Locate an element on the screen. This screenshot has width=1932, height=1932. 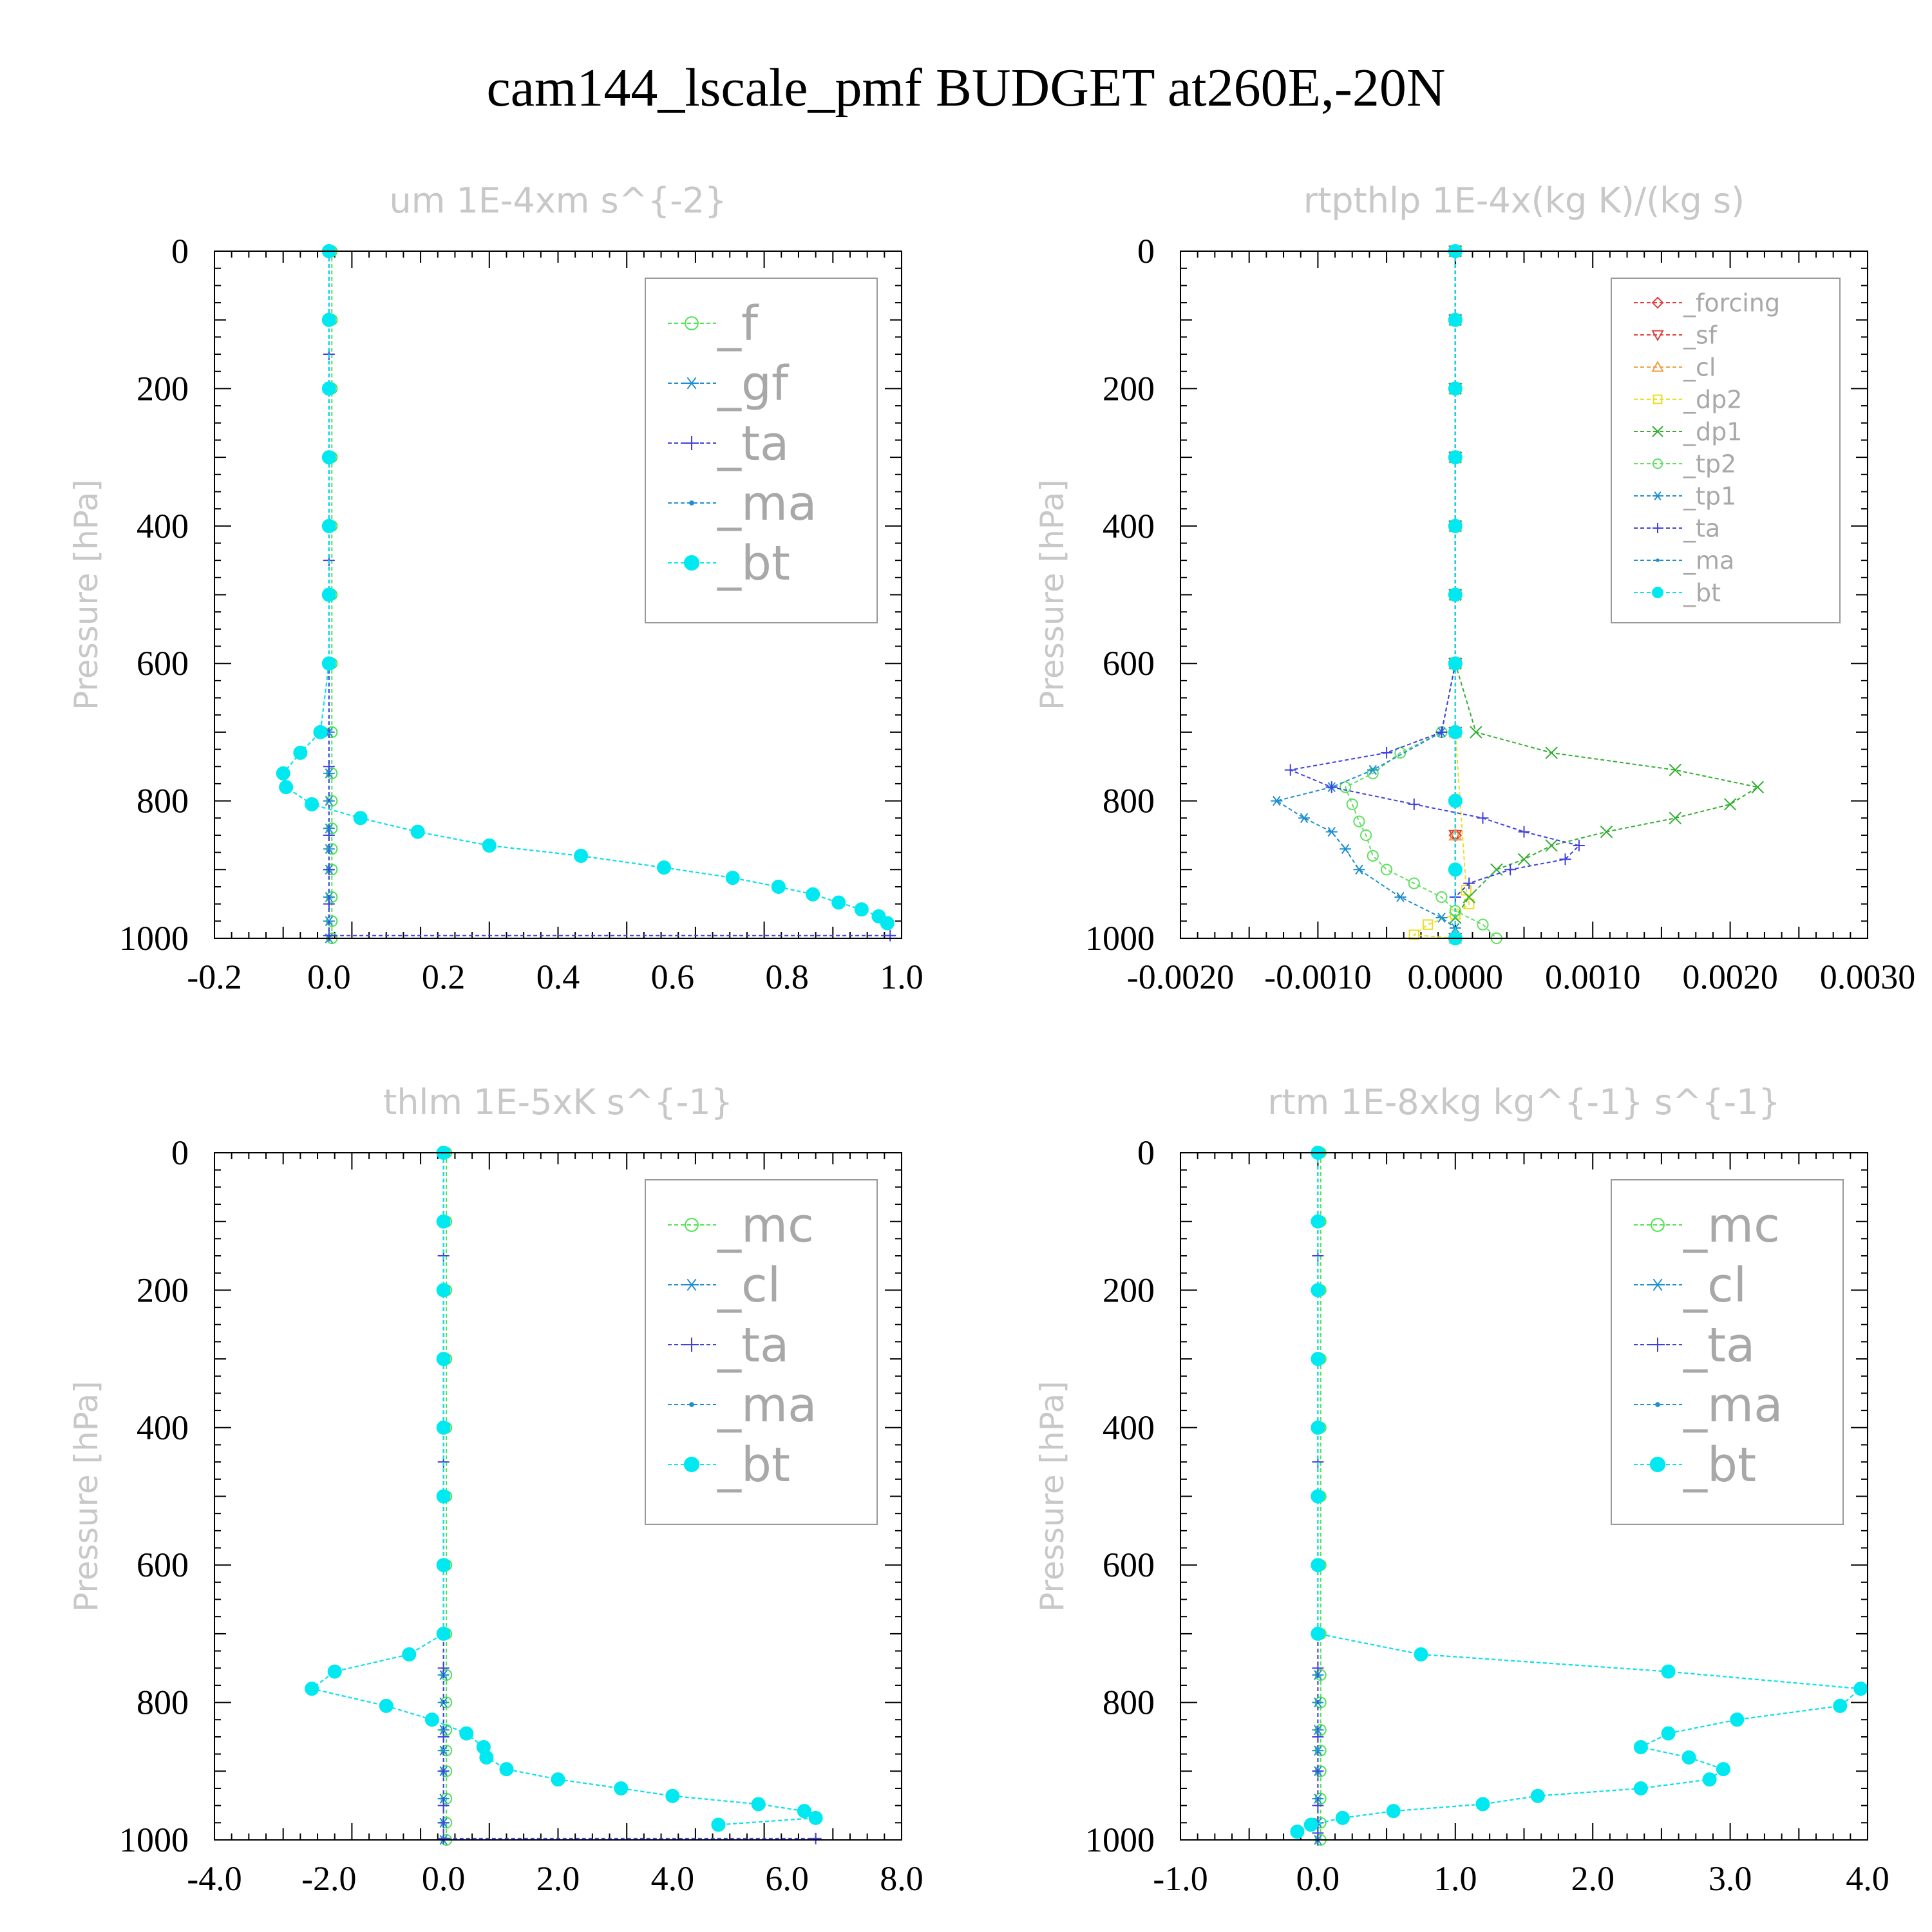
legend-entry: _gf is located at coordinates (729, 384).